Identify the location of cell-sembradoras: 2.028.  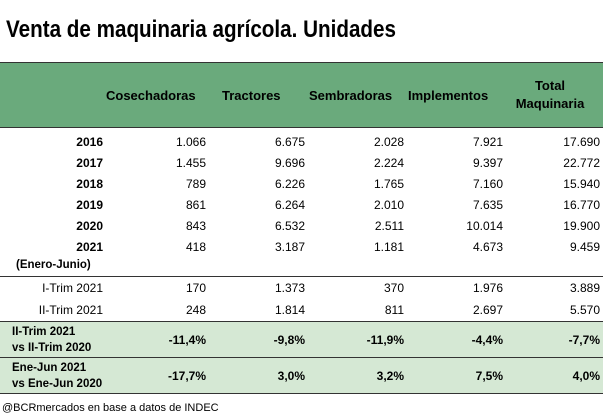
(388, 141).